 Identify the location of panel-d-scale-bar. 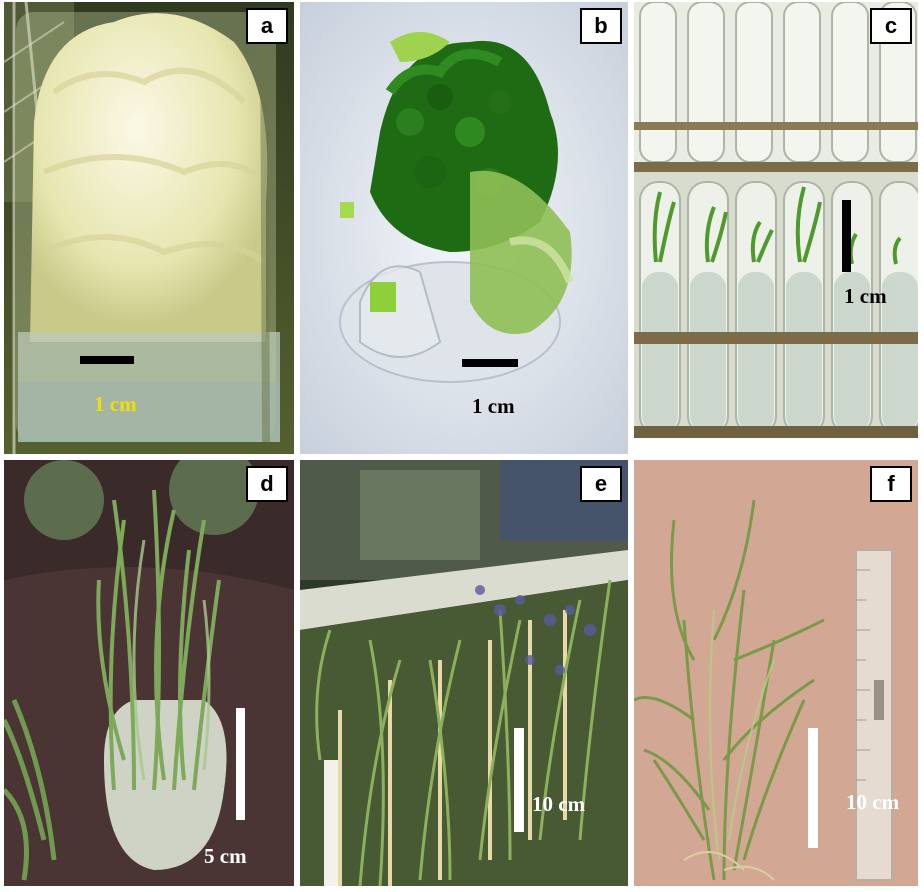
(240, 764).